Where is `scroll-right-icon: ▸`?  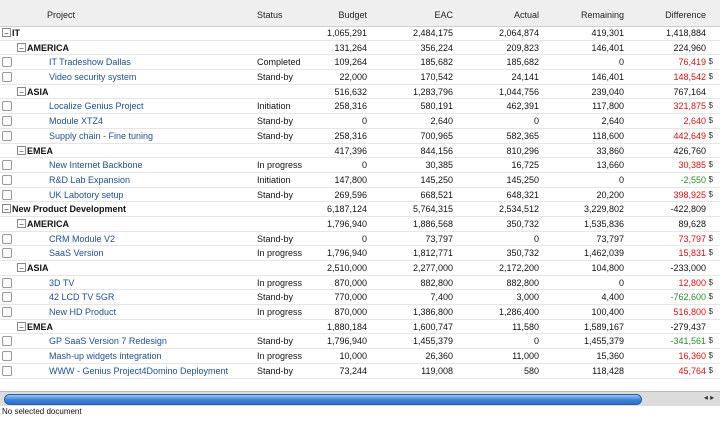 scroll-right-icon: ▸ is located at coordinates (712, 397).